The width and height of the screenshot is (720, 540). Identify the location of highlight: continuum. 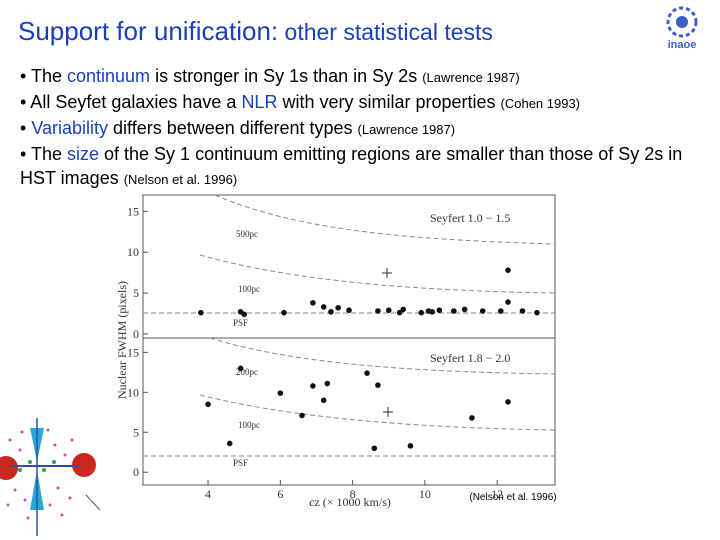
(109, 76).